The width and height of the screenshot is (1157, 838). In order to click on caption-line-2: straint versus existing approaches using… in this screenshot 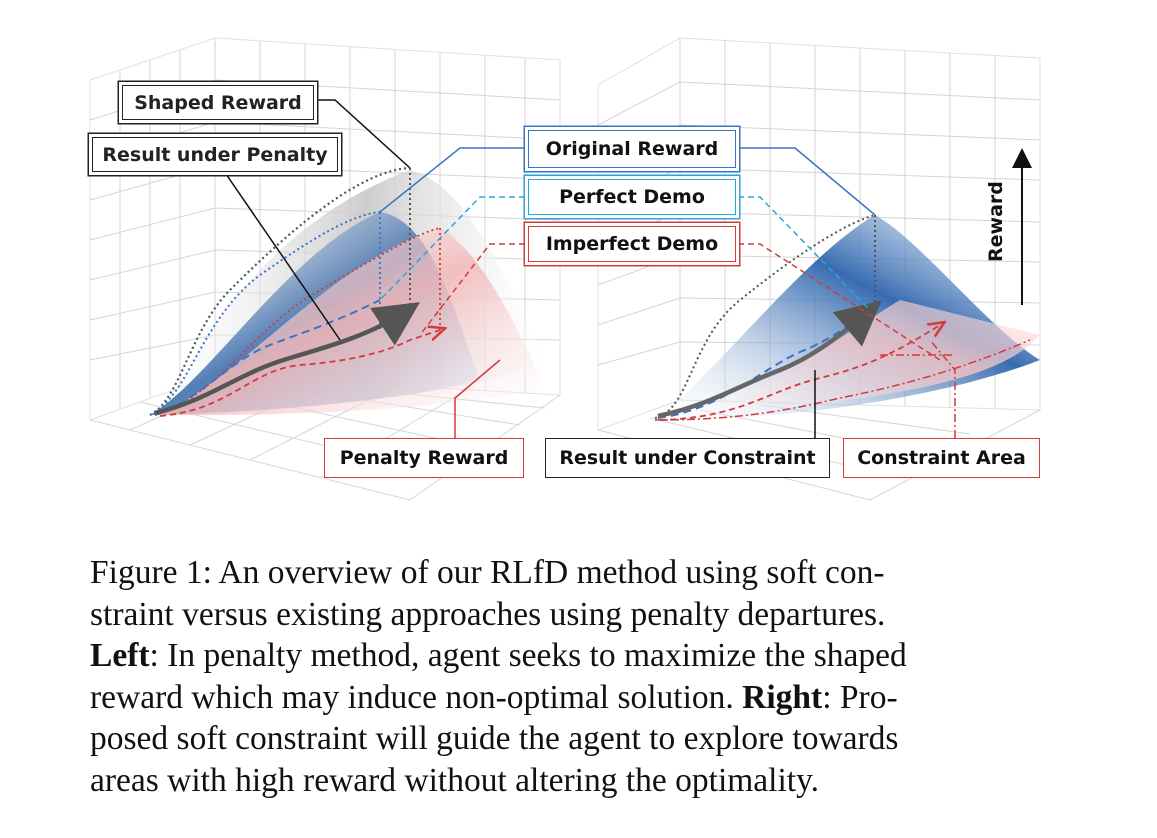, I will do `click(488, 614)`.